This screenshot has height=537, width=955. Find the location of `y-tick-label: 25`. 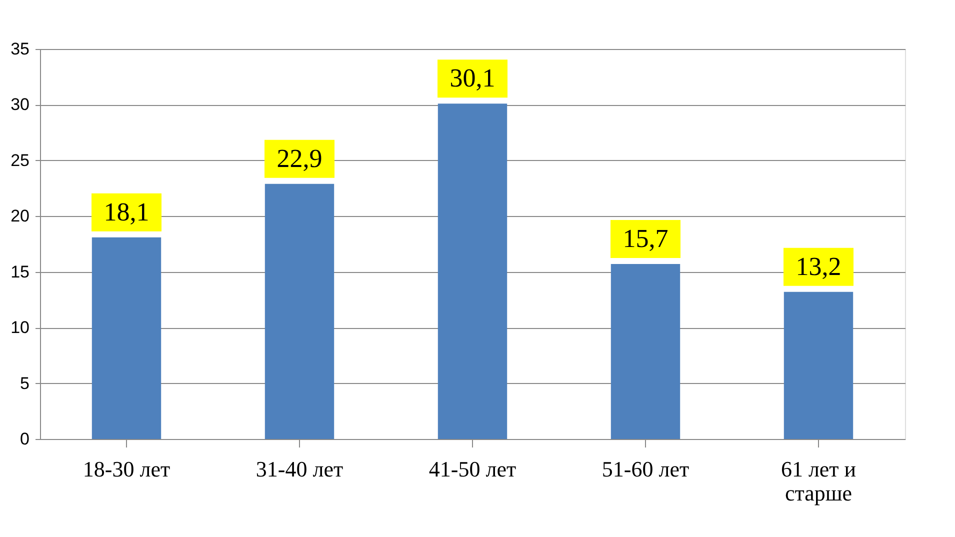

y-tick-label: 25 is located at coordinates (20, 160).